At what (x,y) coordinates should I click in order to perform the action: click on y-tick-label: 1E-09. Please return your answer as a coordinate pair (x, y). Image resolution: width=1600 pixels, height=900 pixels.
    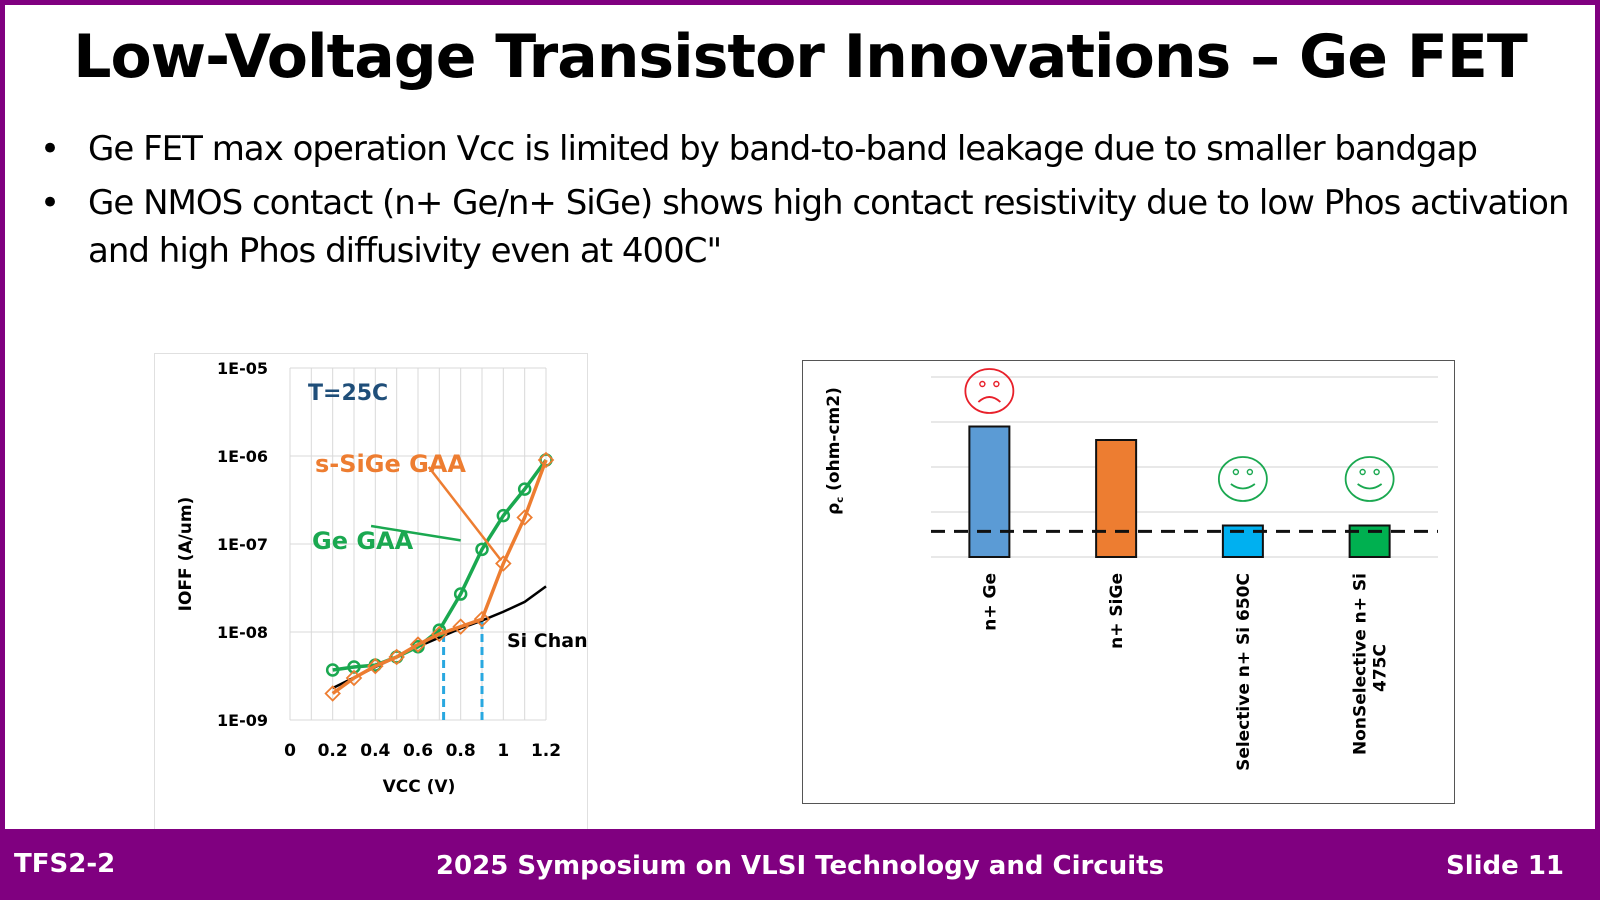
    Looking at the image, I should click on (242, 720).